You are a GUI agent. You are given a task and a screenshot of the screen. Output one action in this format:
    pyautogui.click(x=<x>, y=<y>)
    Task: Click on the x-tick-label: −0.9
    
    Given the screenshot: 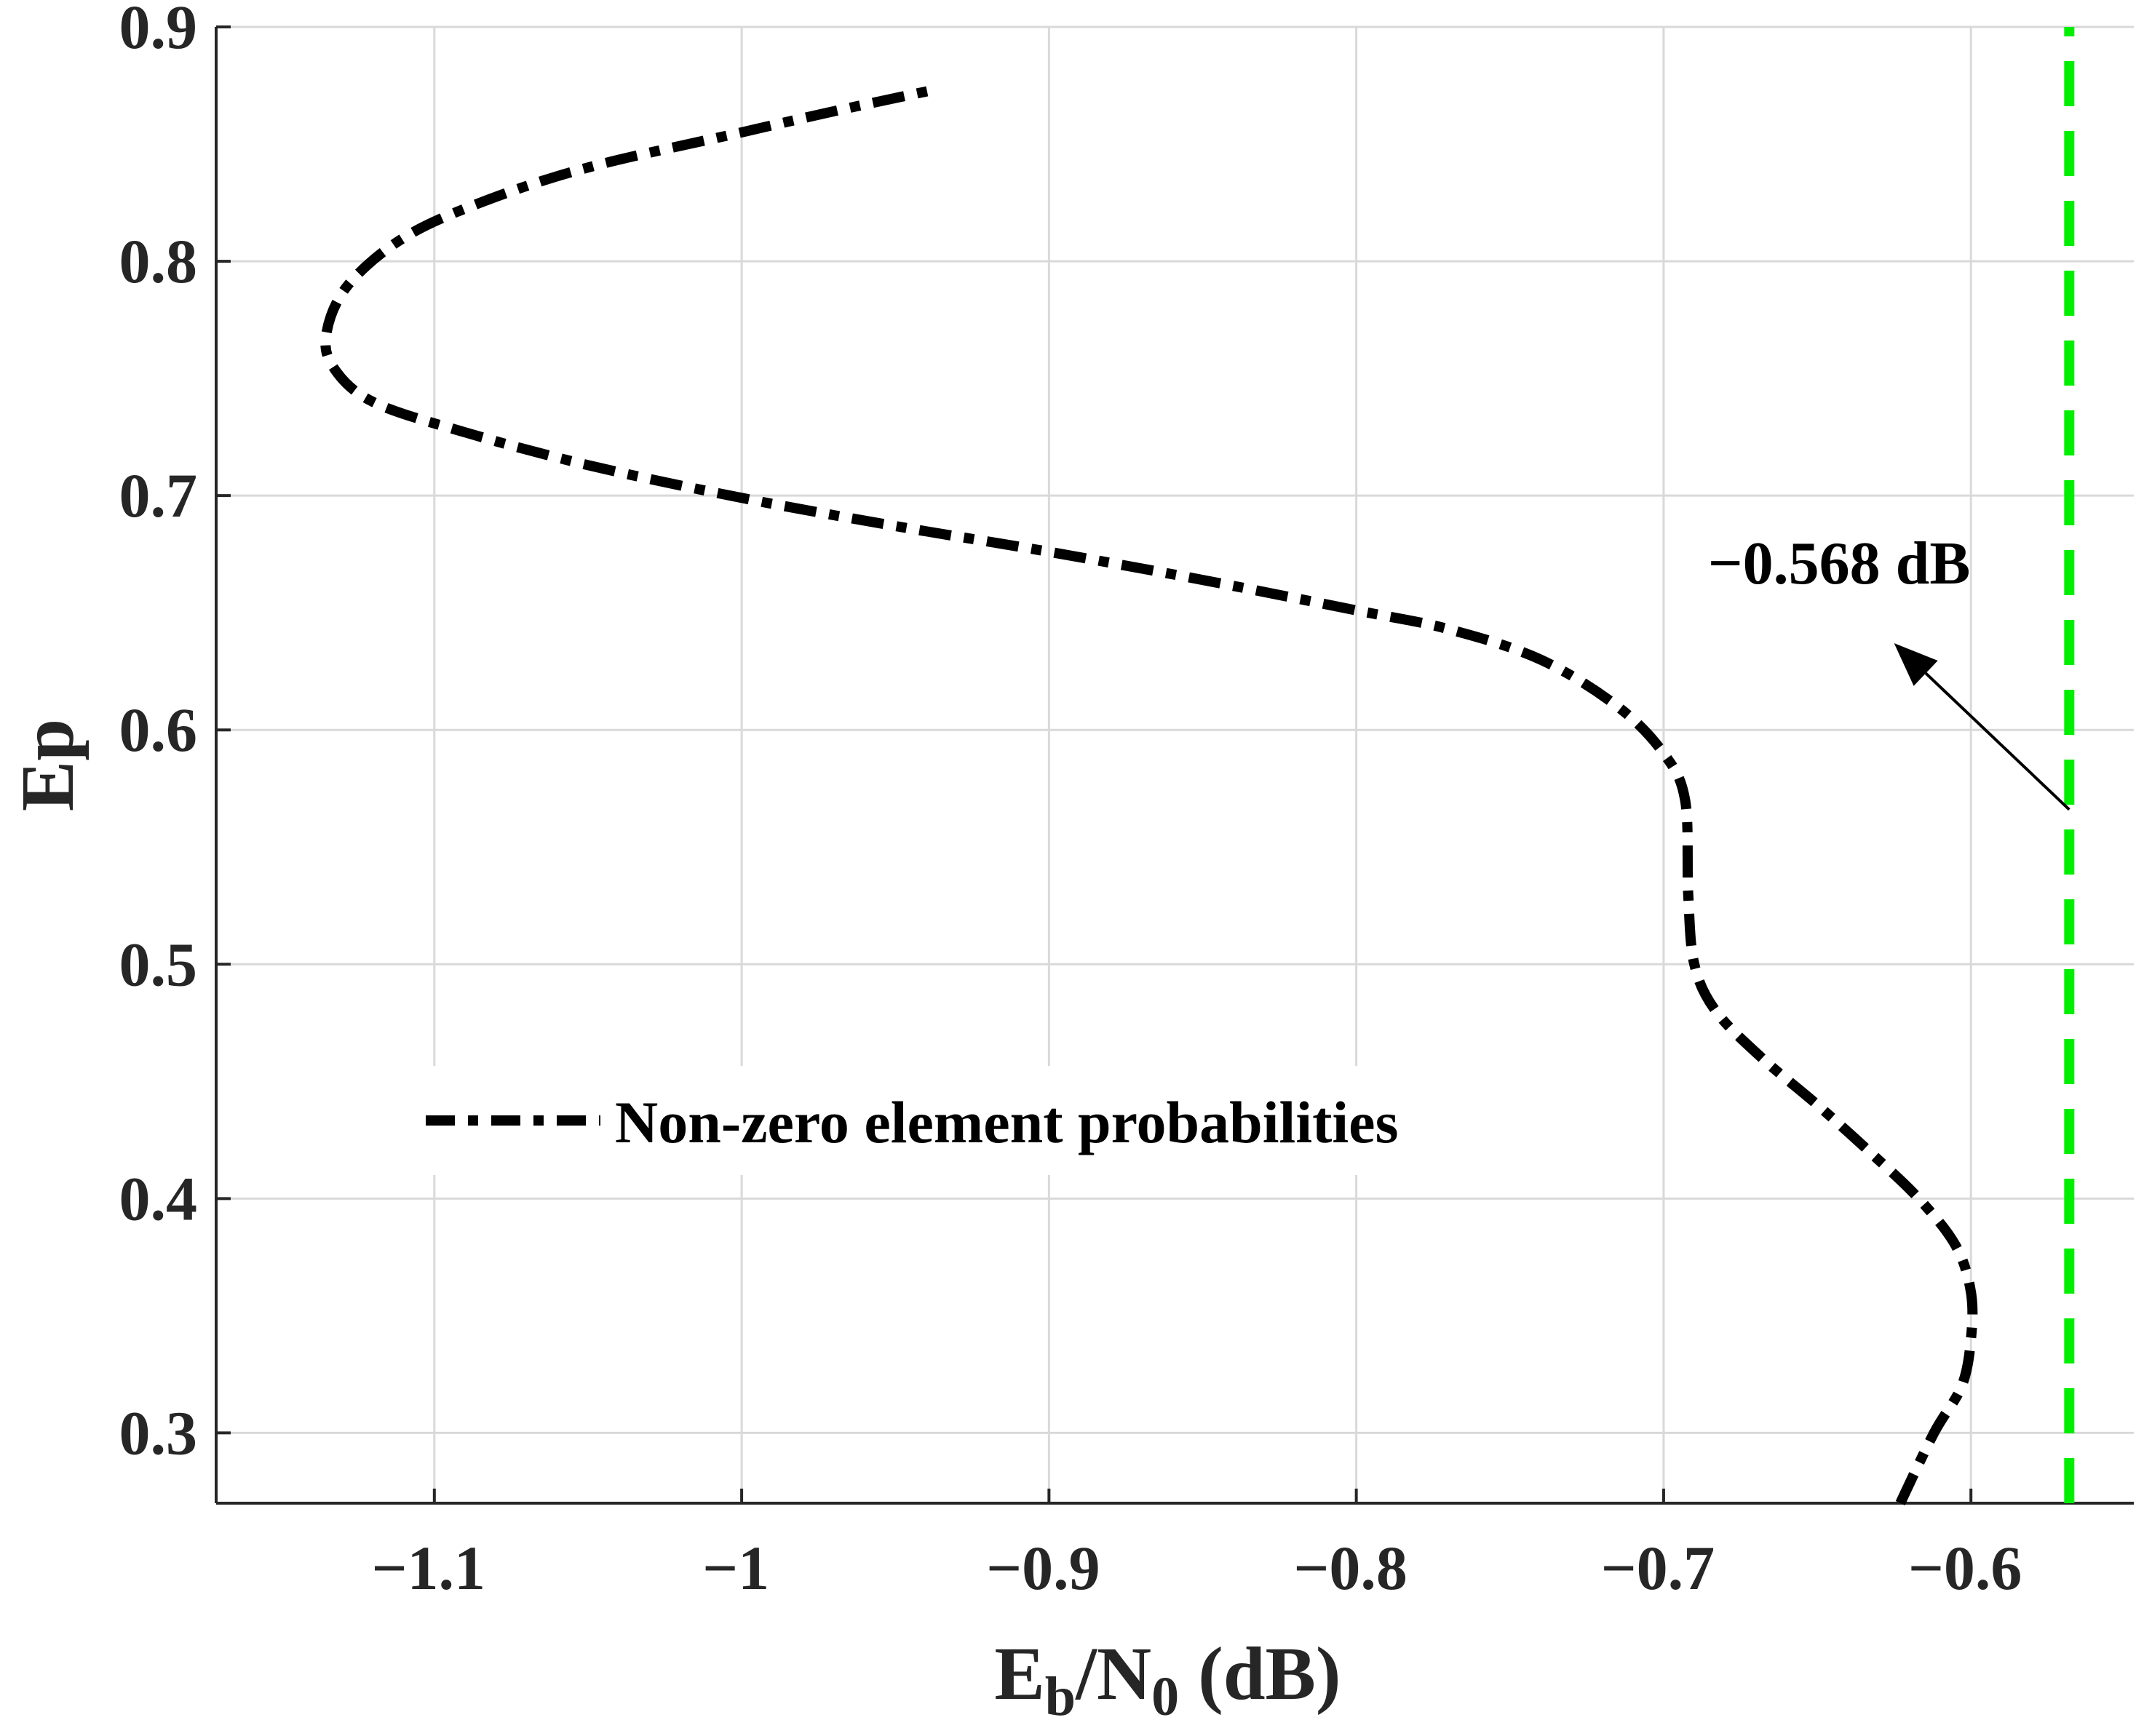 What is the action you would take?
    pyautogui.click(x=1043, y=1568)
    